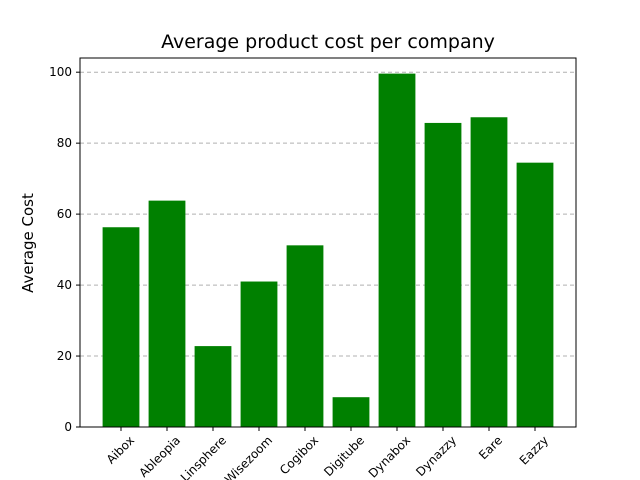 The width and height of the screenshot is (640, 480). I want to click on y-tick-label: 0, so click(68, 427).